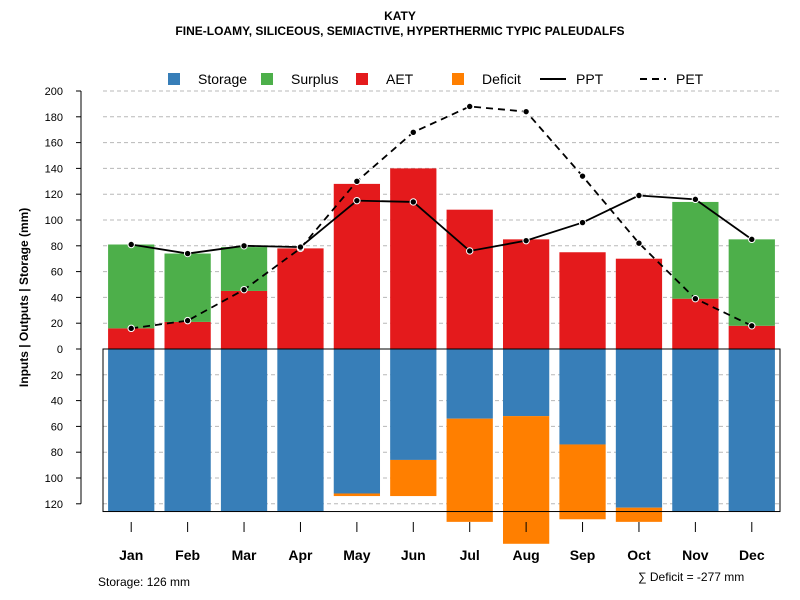 The width and height of the screenshot is (800, 600). What do you see at coordinates (413, 555) in the screenshot?
I see `x-tick-label: Jun` at bounding box center [413, 555].